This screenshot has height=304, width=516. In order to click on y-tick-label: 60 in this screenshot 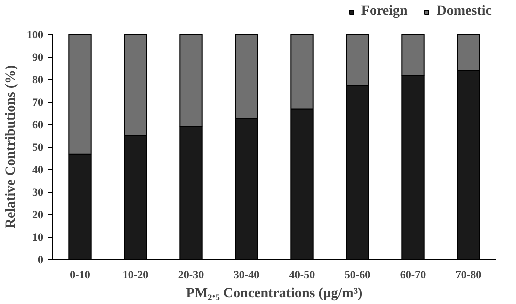, I will do `click(38, 126)`.